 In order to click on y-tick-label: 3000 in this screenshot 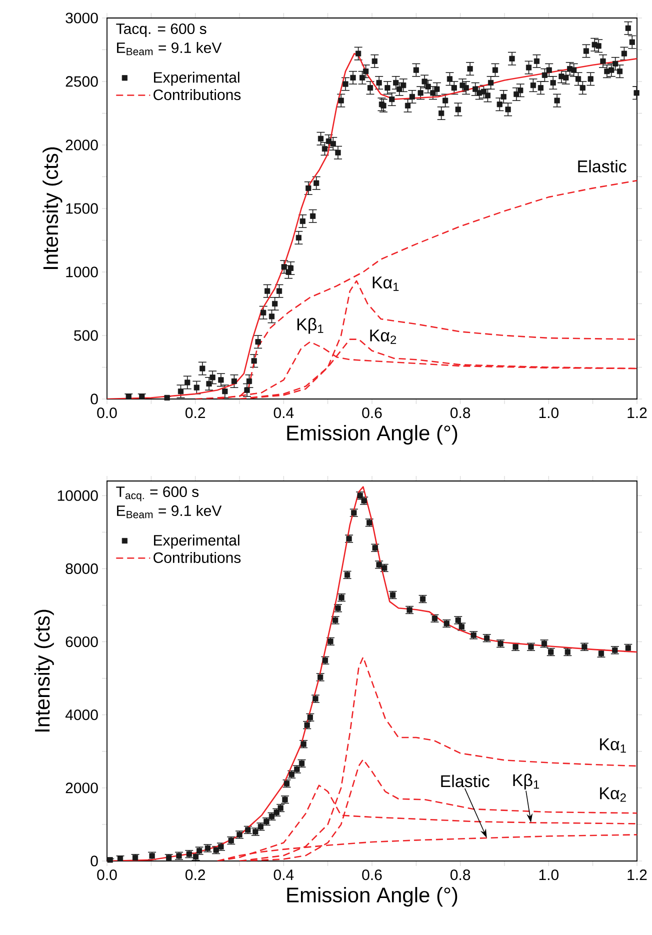, I will do `click(82, 18)`.